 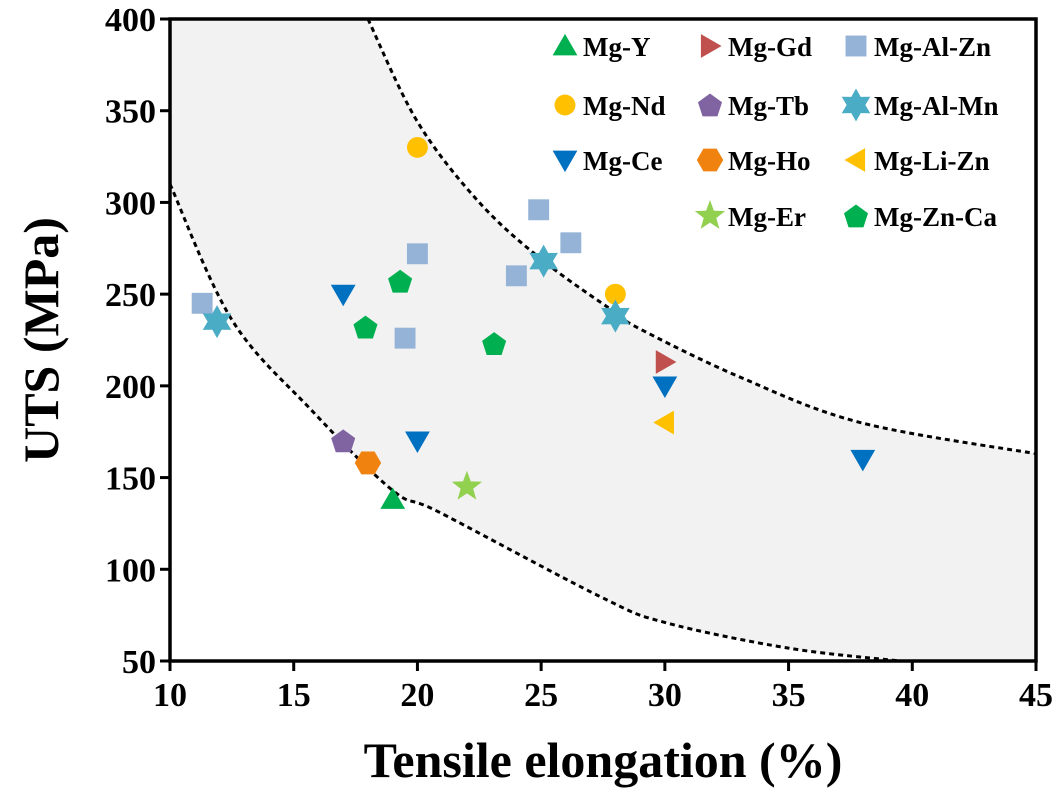 I want to click on x-tick-label: 20, so click(x=417, y=695).